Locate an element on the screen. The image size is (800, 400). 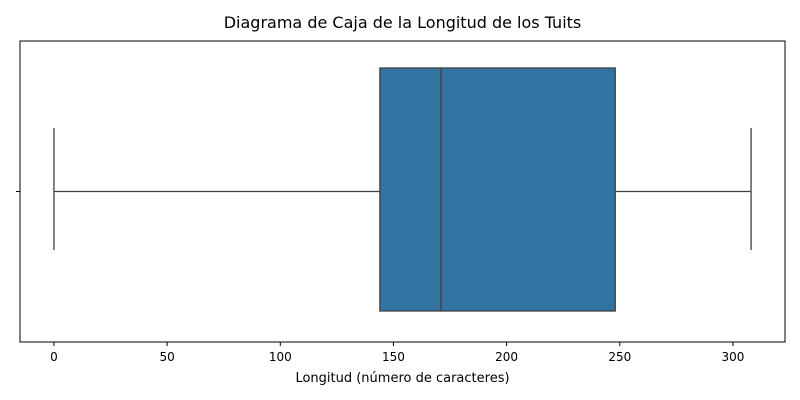
x-tick-label: 100 is located at coordinates (280, 357).